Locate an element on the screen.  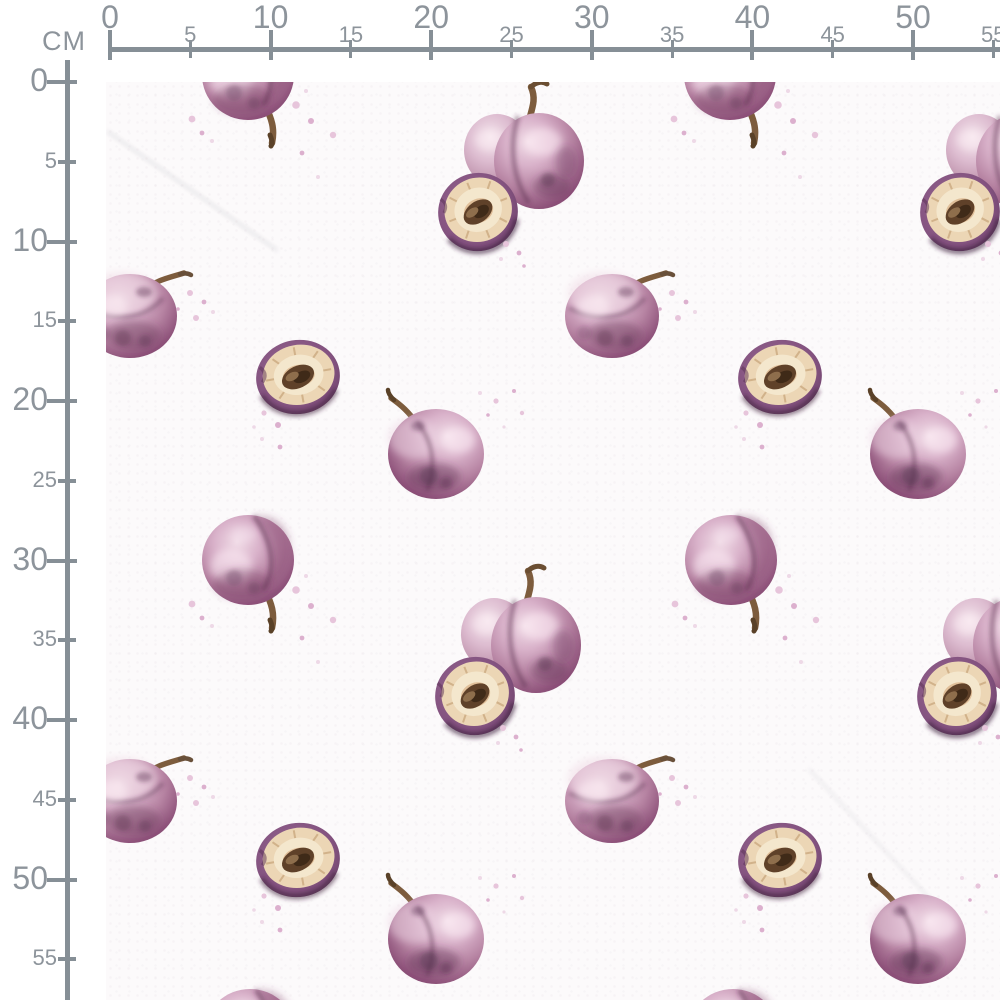
ruler-tick-label-left: 55 is located at coordinates (44, 958).